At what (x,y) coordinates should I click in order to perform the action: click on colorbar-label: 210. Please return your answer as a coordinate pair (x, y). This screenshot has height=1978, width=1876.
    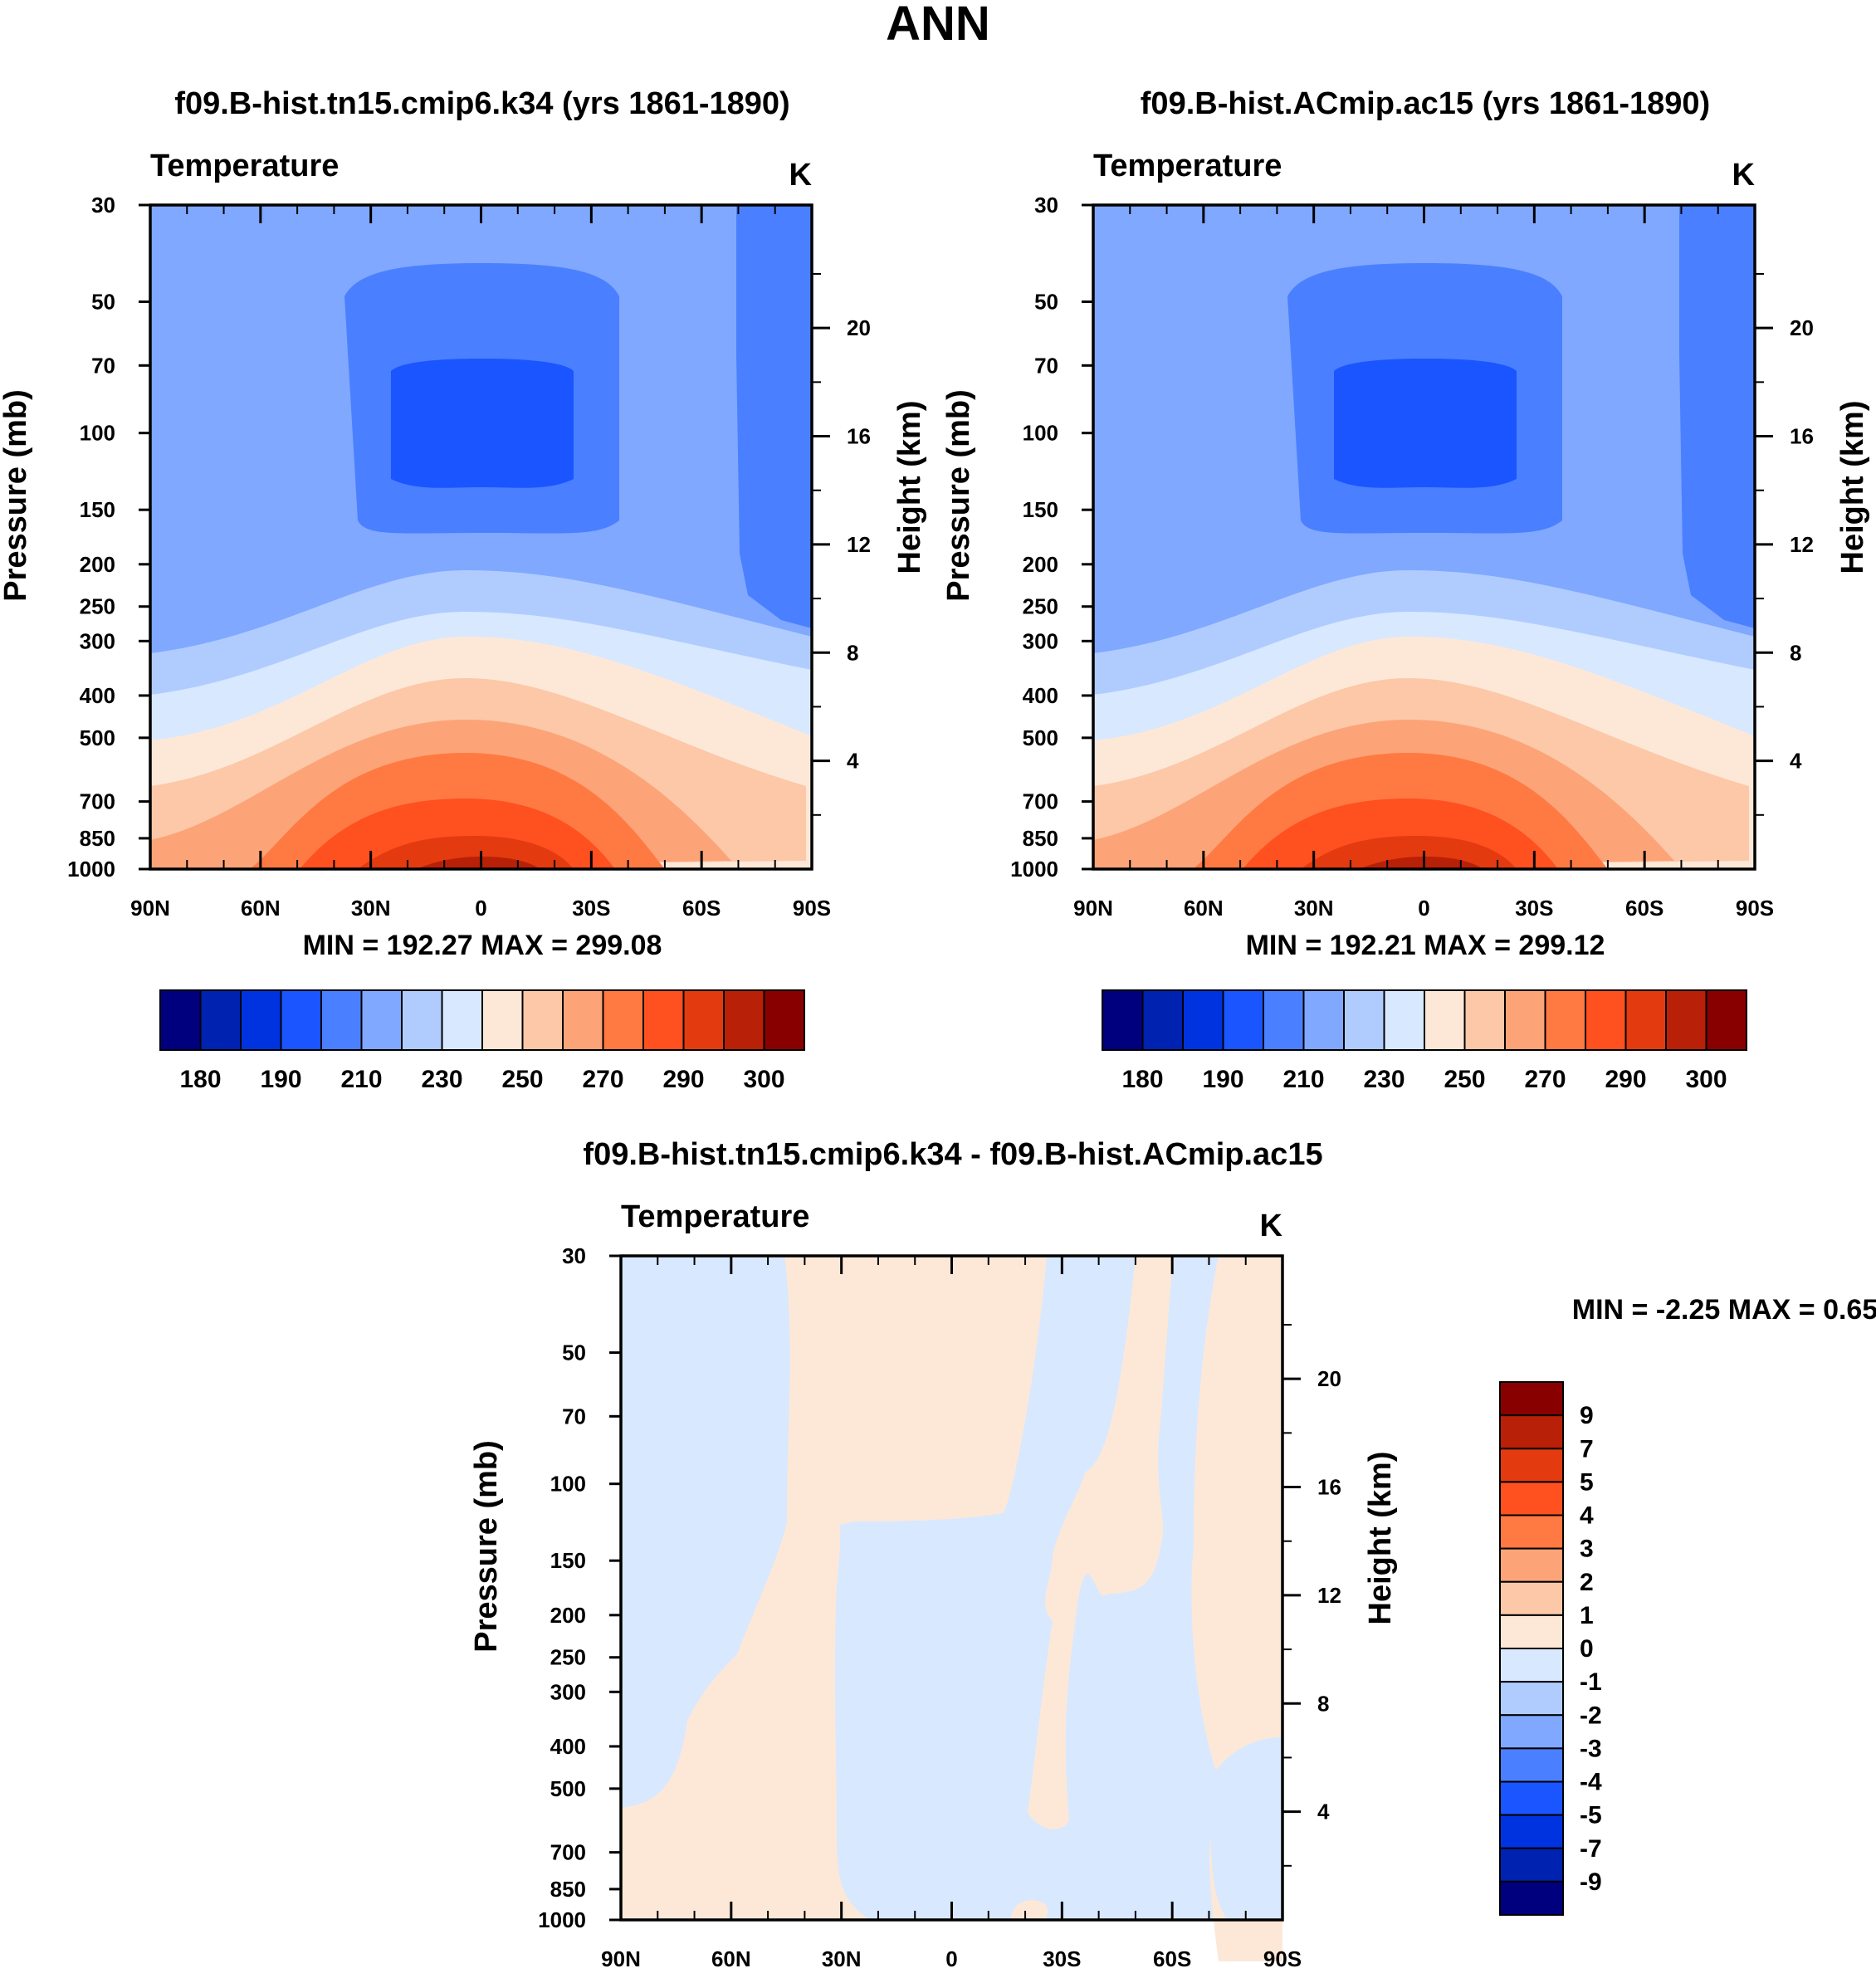
    Looking at the image, I should click on (1303, 1079).